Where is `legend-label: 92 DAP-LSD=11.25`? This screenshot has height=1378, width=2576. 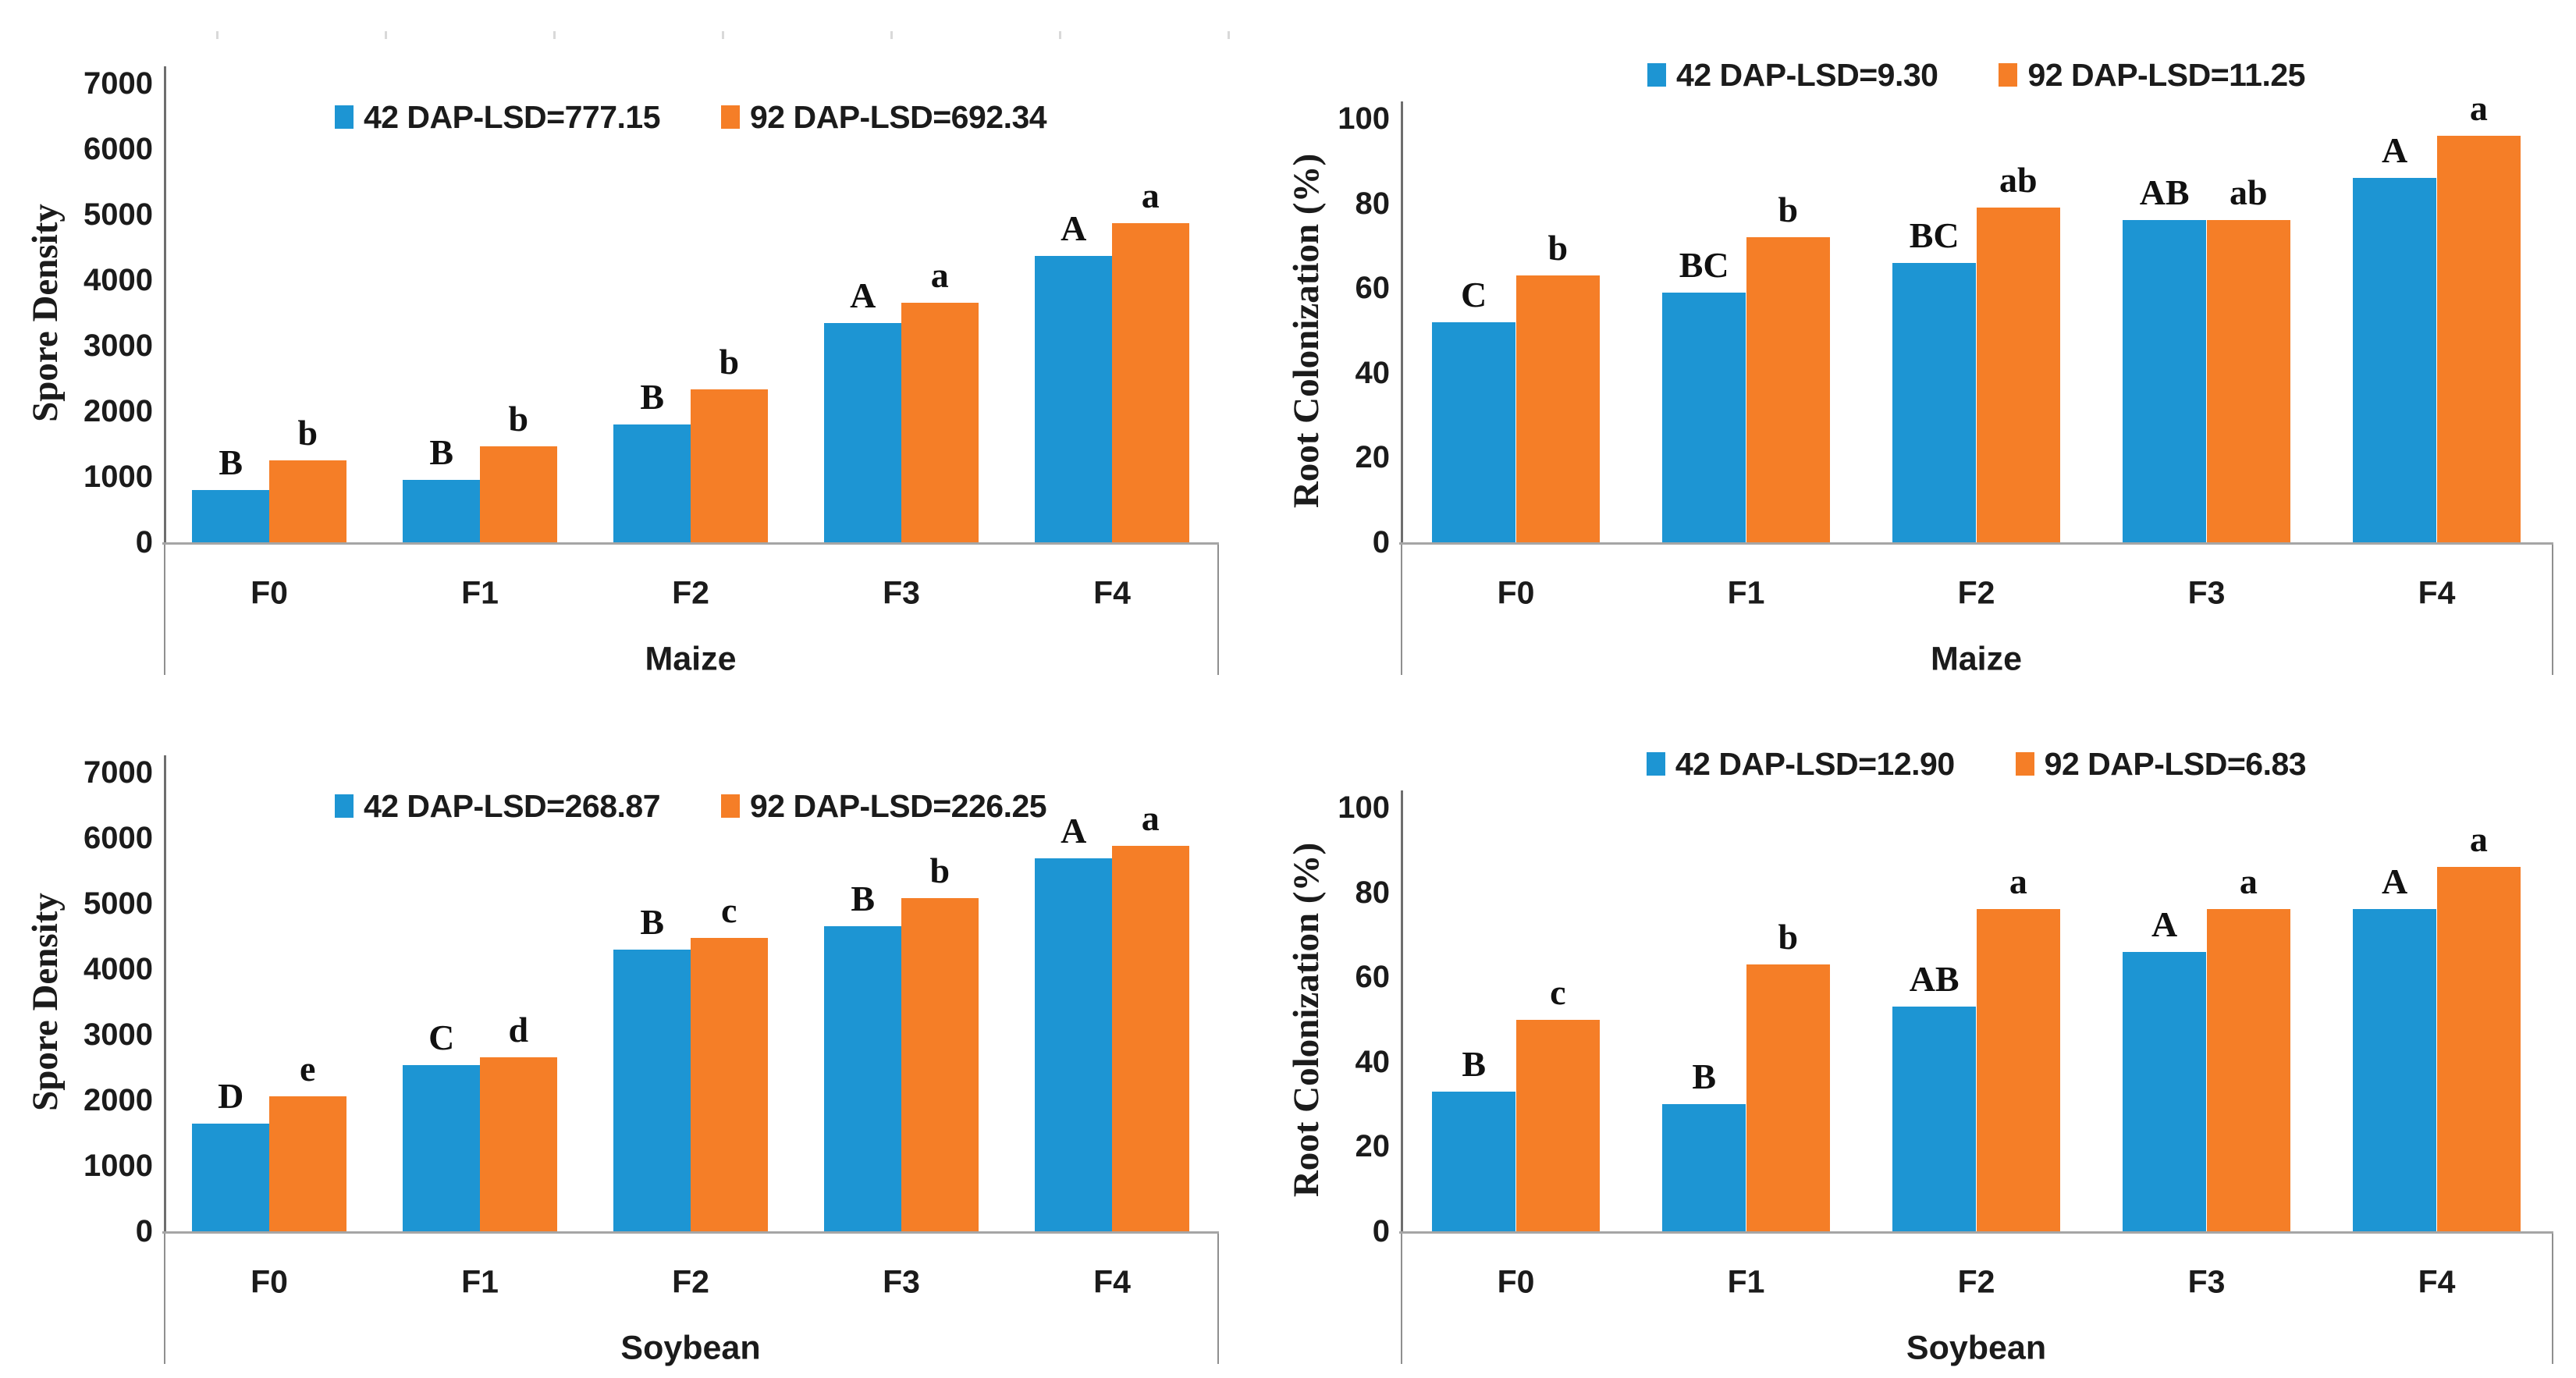
legend-label: 92 DAP-LSD=11.25 is located at coordinates (2166, 74).